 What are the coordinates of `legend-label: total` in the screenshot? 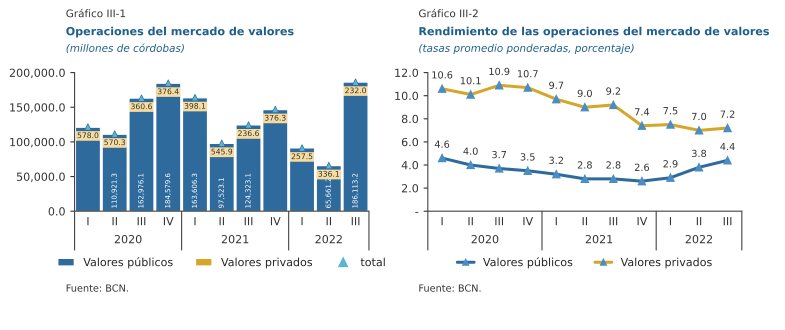 It's located at (372, 262).